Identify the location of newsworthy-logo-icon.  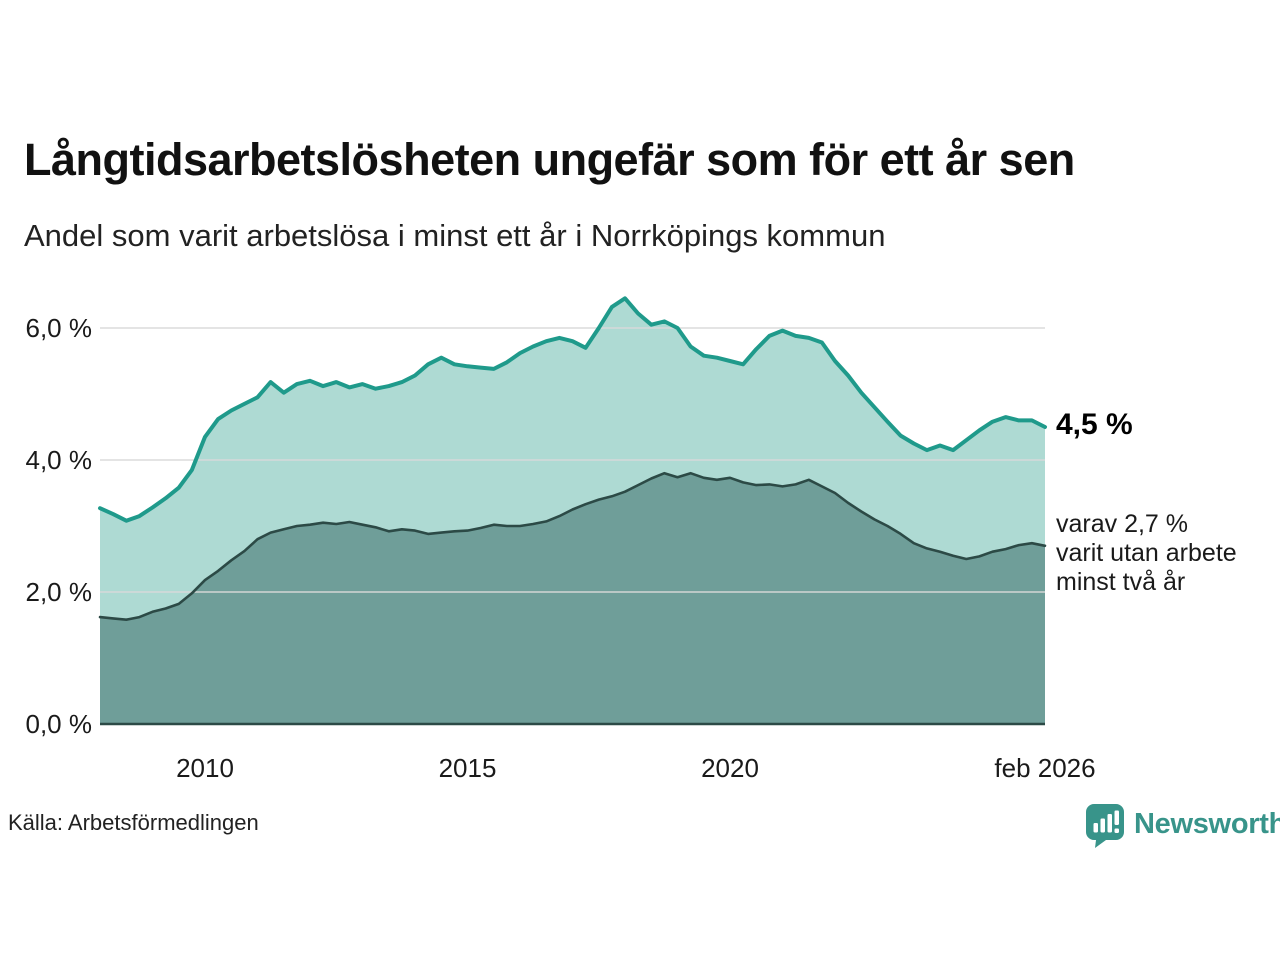
(1105, 826).